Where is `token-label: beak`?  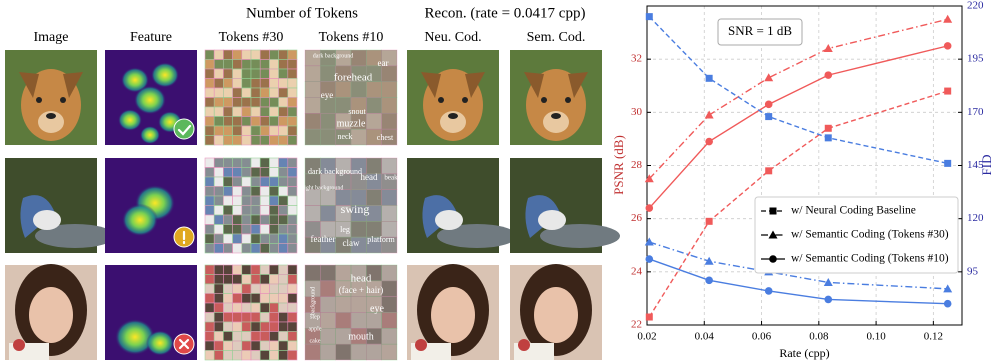
token-label: beak is located at coordinates (391, 178).